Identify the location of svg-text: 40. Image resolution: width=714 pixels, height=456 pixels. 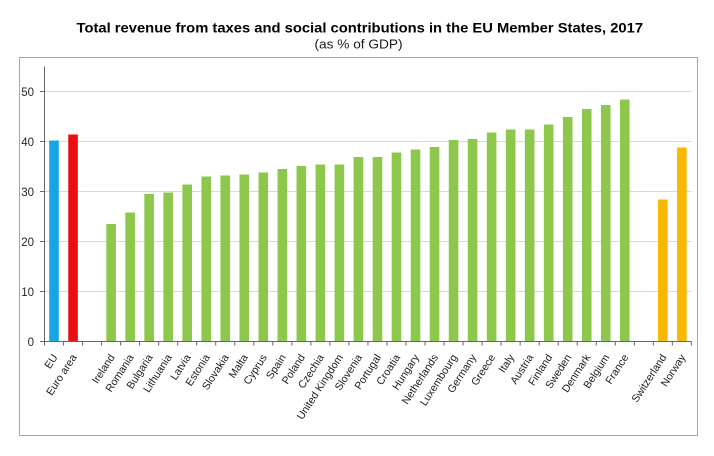
(27, 143).